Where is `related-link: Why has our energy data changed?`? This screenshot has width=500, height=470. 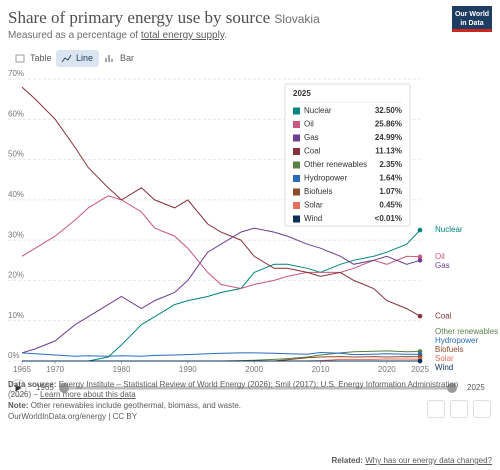
related-link: Why has our energy data changed? is located at coordinates (428, 460).